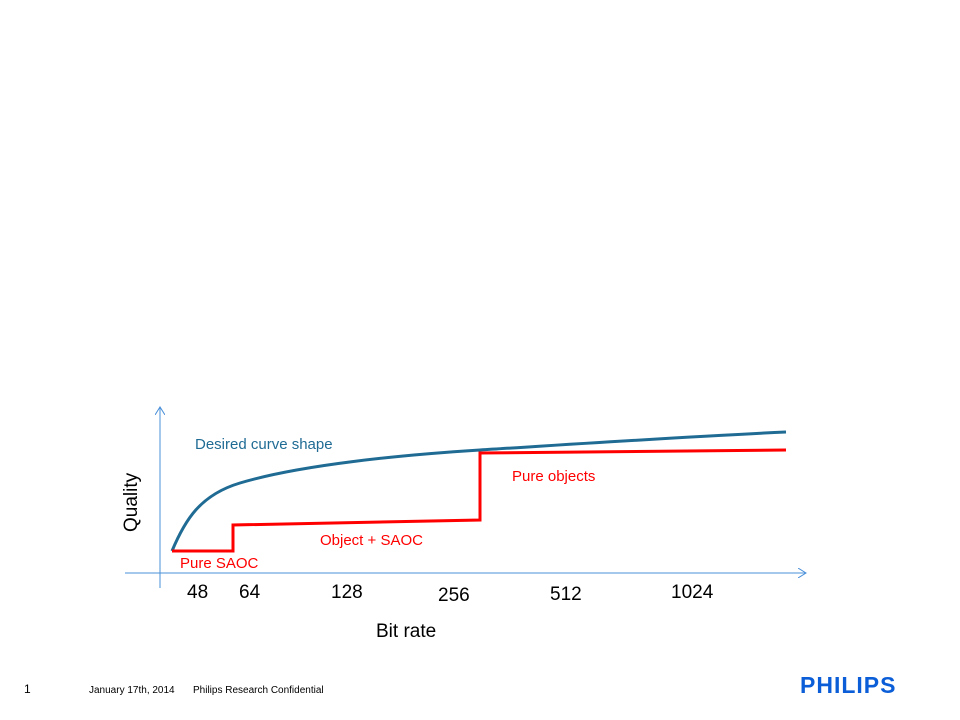 Image resolution: width=960 pixels, height=720 pixels. Describe the element at coordinates (347, 592) in the screenshot. I see `x-tick-label: 128` at that location.